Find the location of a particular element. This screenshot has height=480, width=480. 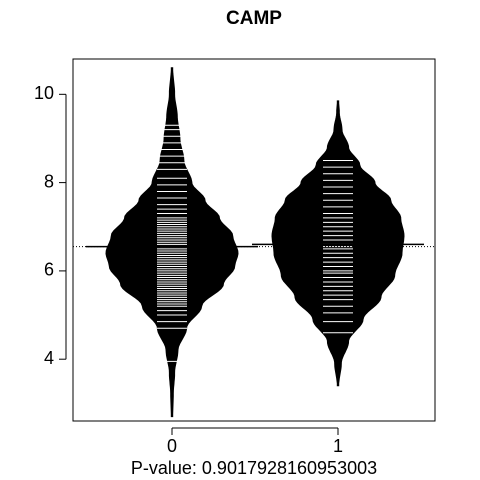

x-tick-label: 1 is located at coordinates (338, 446).